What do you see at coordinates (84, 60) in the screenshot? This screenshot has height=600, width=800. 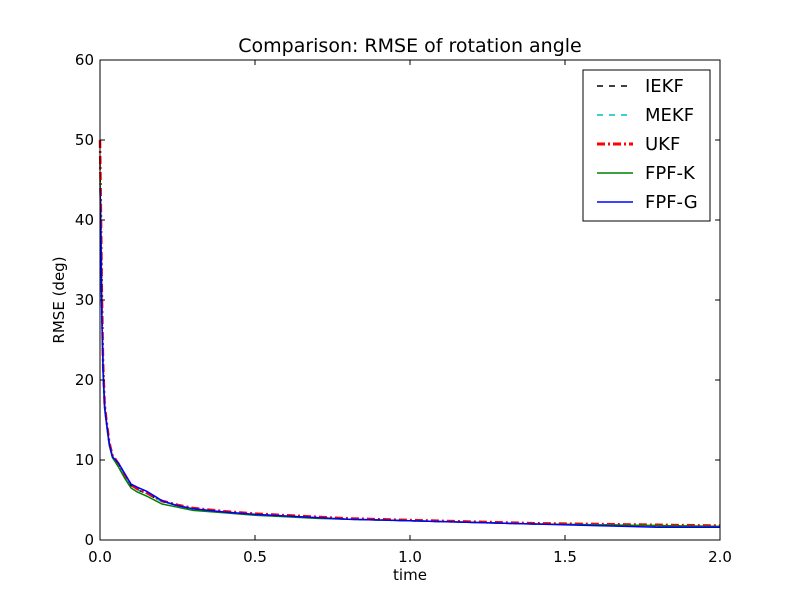 I see `y-tick-label: 60` at bounding box center [84, 60].